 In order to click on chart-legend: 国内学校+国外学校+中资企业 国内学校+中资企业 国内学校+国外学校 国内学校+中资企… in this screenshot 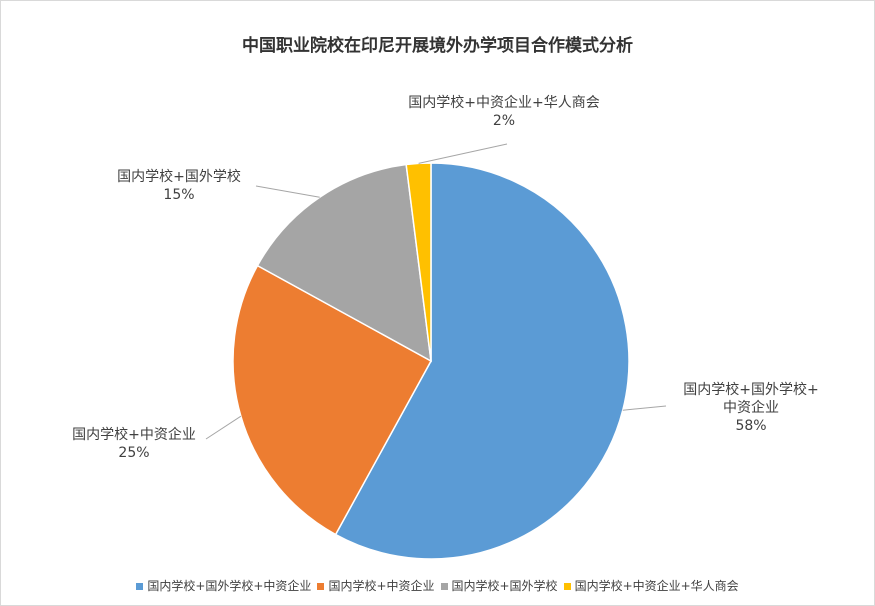, I will do `click(437, 585)`.